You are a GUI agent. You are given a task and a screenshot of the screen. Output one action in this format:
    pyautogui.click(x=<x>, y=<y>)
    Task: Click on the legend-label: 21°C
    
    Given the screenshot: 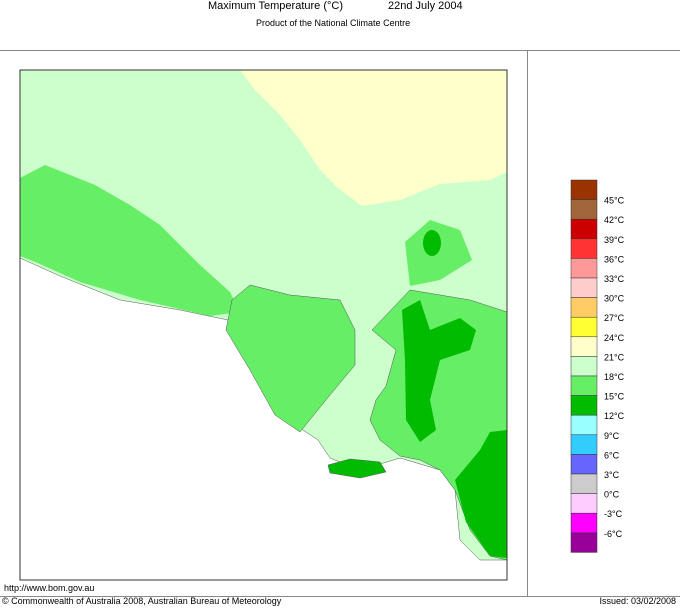 What is the action you would take?
    pyautogui.click(x=614, y=357)
    